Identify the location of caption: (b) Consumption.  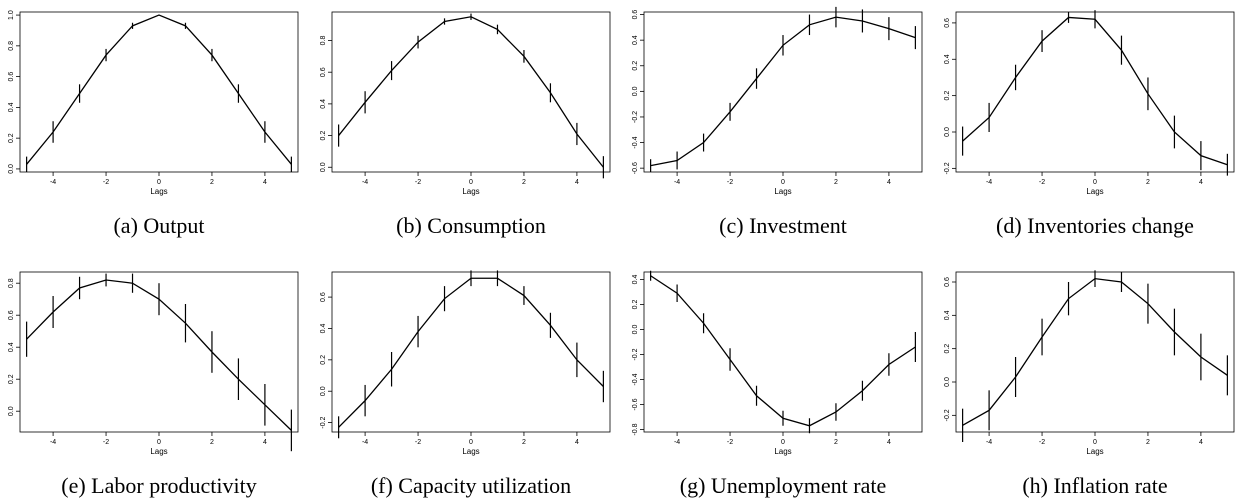
(471, 225).